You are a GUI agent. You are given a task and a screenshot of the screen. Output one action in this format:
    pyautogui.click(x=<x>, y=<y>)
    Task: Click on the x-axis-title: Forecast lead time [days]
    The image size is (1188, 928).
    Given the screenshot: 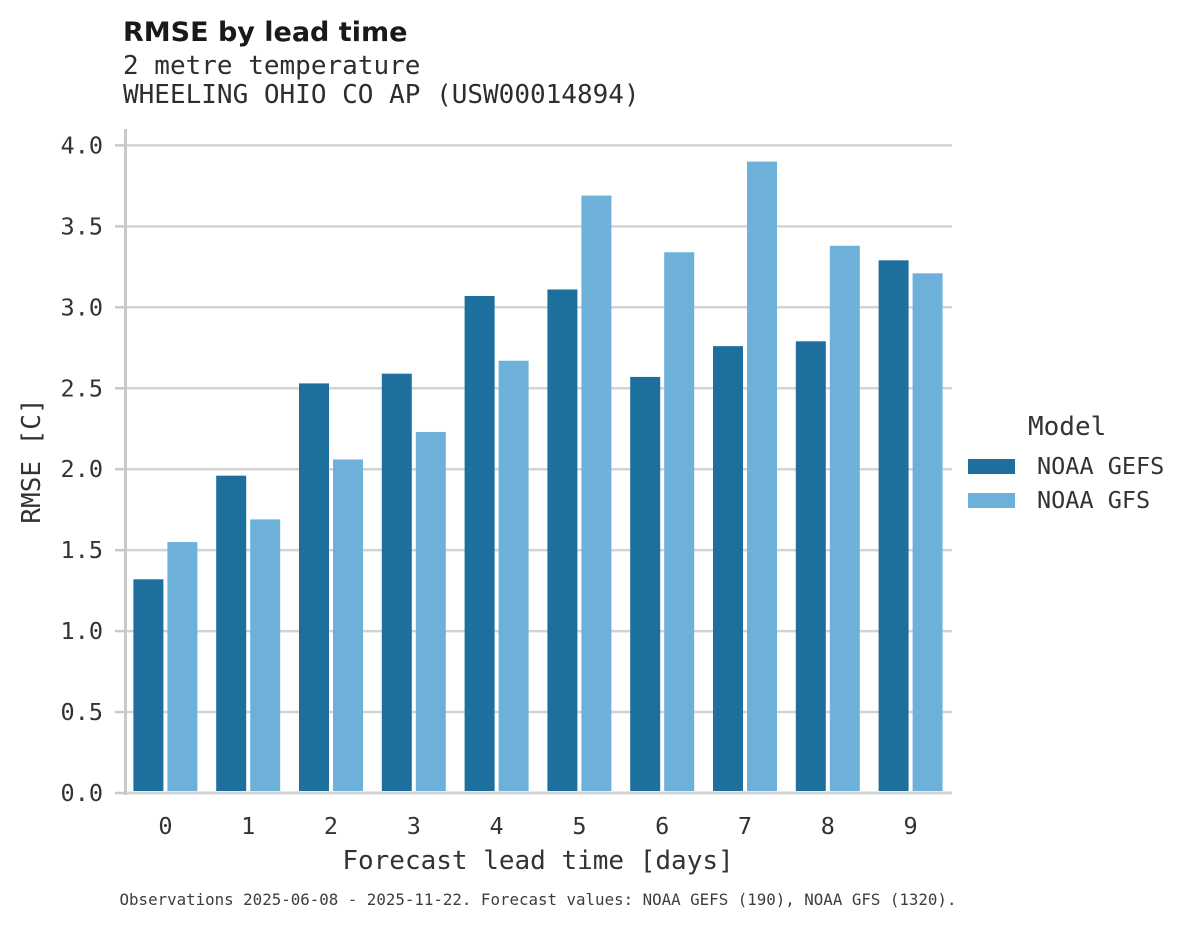 What is the action you would take?
    pyautogui.click(x=538, y=861)
    